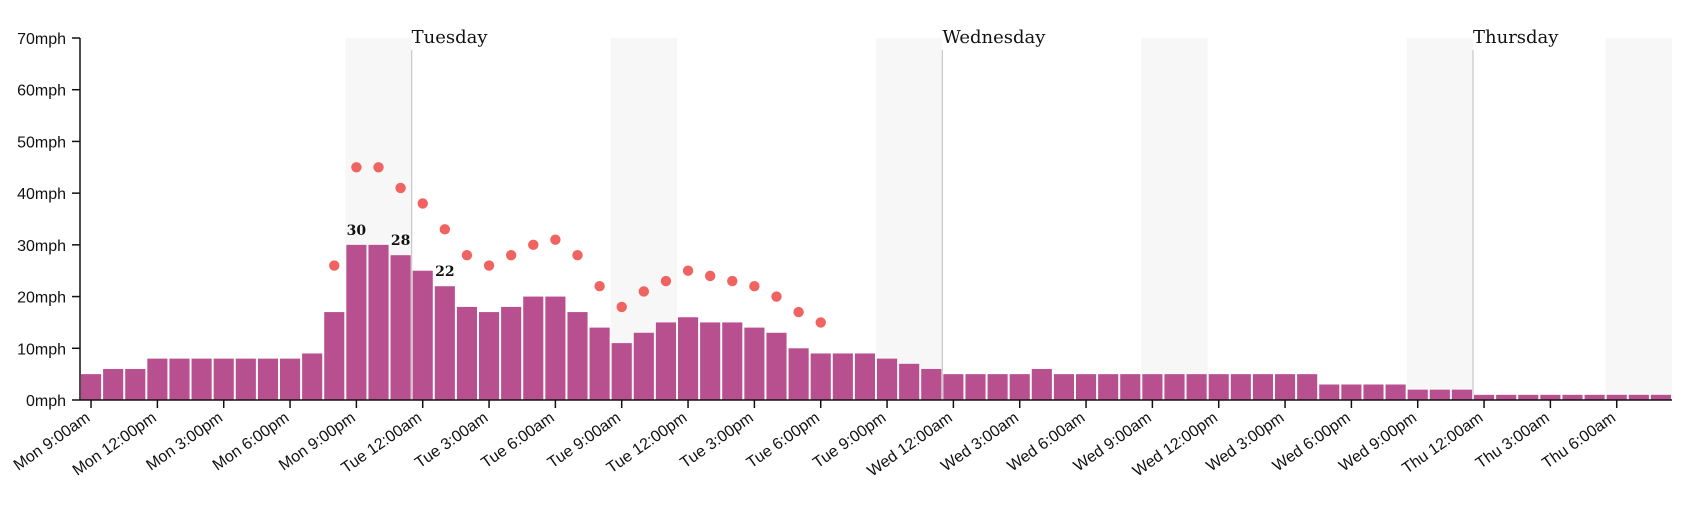  What do you see at coordinates (41, 39) in the screenshot?
I see `y-tick-label: 70mph` at bounding box center [41, 39].